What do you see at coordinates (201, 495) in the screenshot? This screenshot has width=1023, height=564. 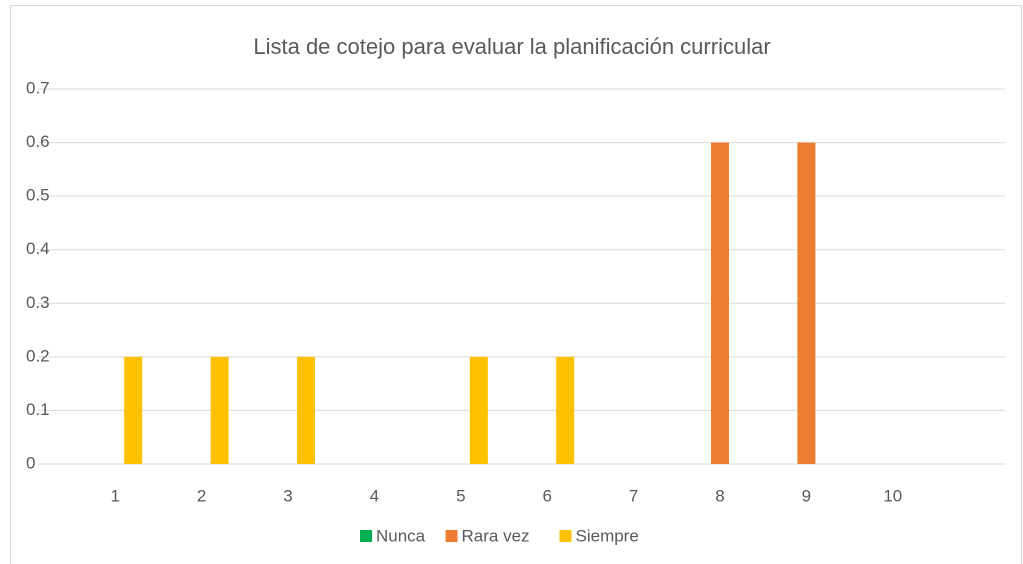 I see `x-tick-label: 2` at bounding box center [201, 495].